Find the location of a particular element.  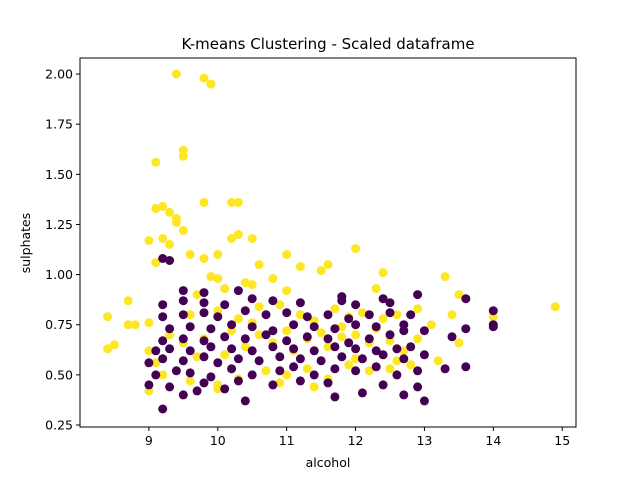

x-tick-label: 13 is located at coordinates (424, 440).